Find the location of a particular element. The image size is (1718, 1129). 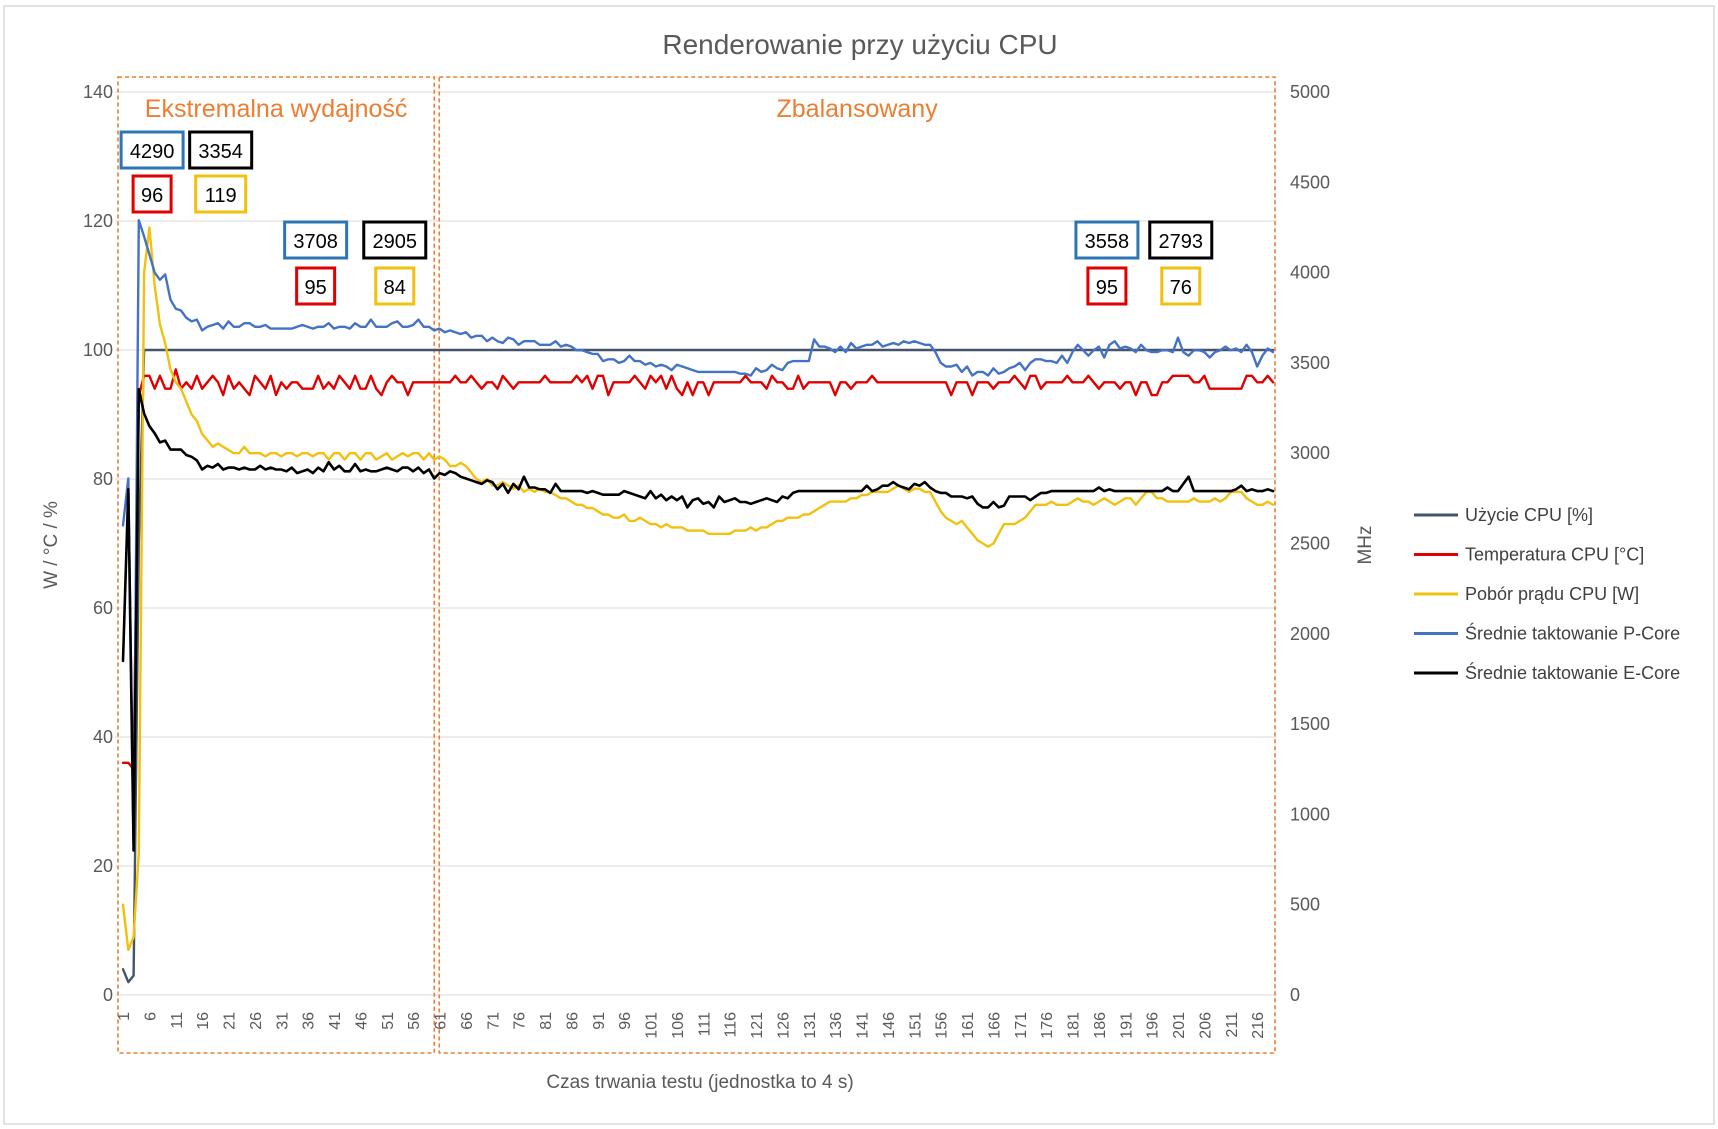

x-tick-label: 106 is located at coordinates (678, 1025).